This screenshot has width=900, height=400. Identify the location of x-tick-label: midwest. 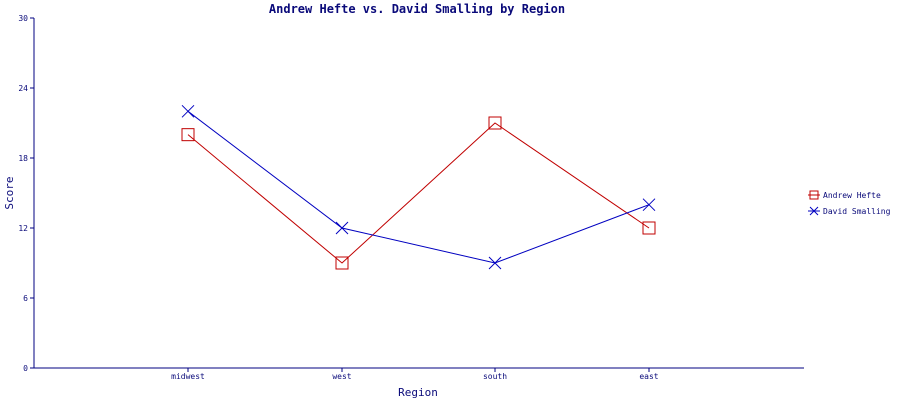
(188, 376).